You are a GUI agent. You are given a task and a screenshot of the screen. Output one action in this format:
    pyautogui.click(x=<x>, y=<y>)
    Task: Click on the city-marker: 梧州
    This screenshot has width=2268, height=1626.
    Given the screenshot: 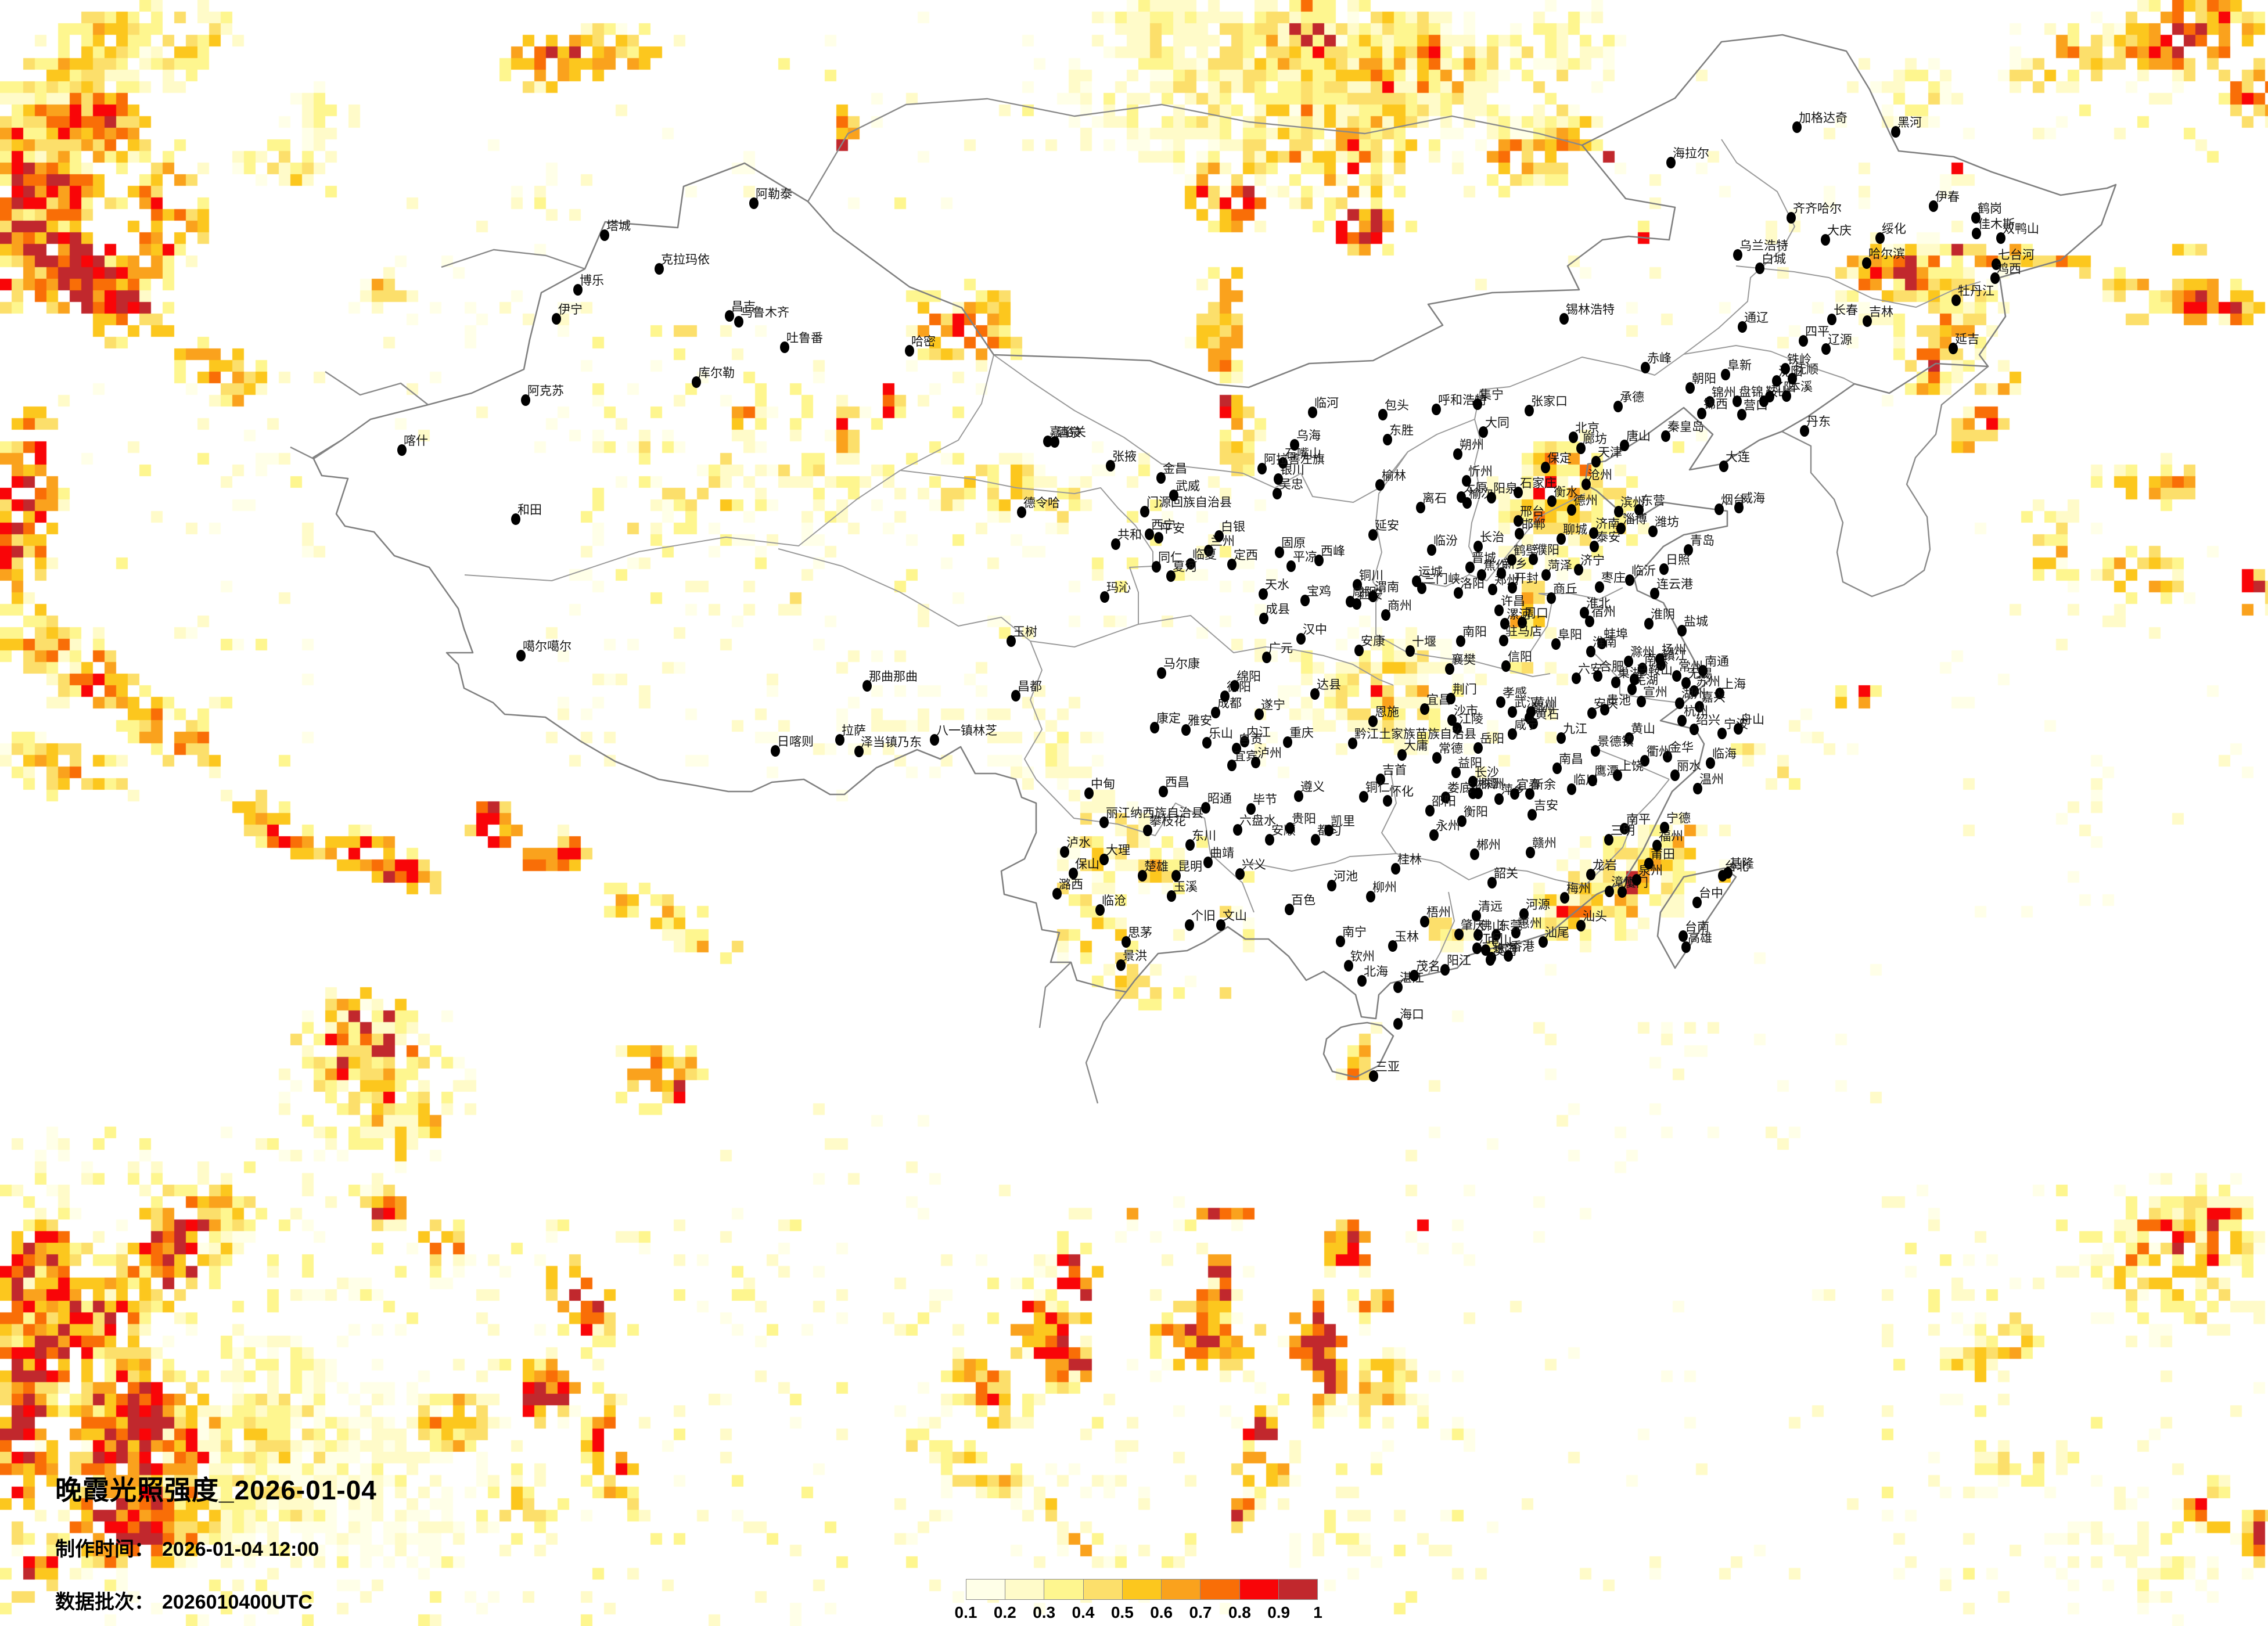 What is the action you would take?
    pyautogui.click(x=1435, y=917)
    